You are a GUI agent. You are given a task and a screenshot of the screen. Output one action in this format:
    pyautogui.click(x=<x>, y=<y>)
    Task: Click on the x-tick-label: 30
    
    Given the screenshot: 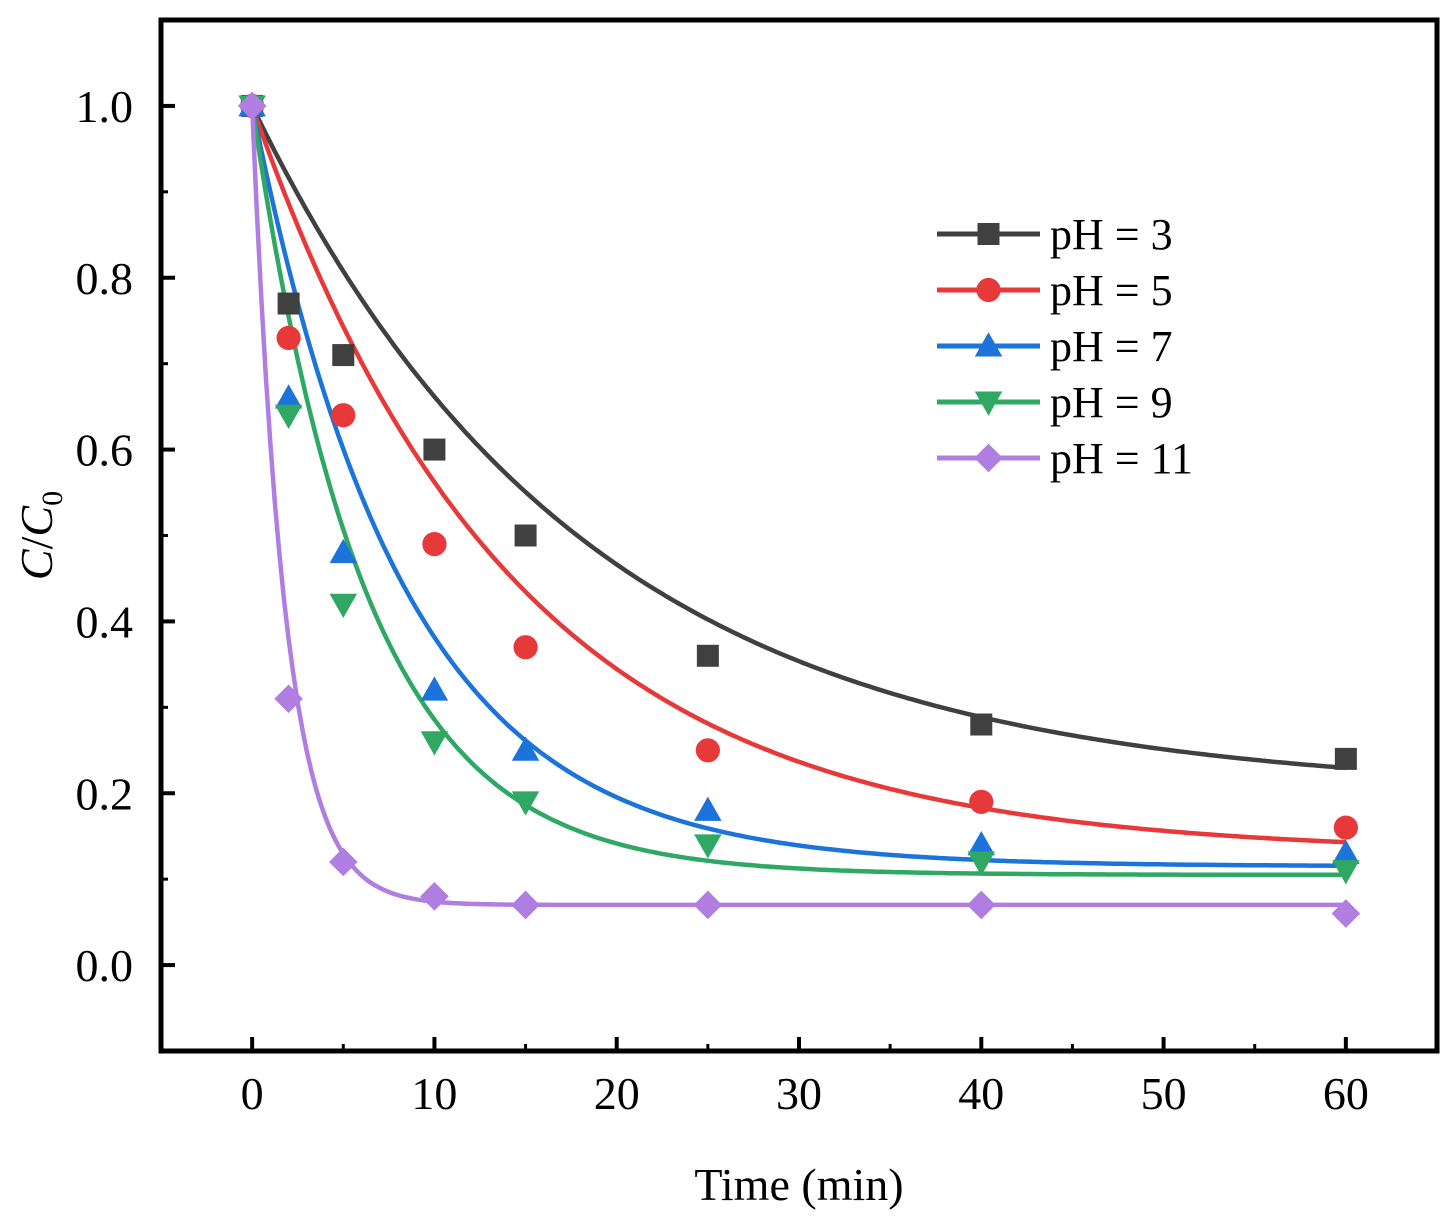 What is the action you would take?
    pyautogui.click(x=799, y=1093)
    